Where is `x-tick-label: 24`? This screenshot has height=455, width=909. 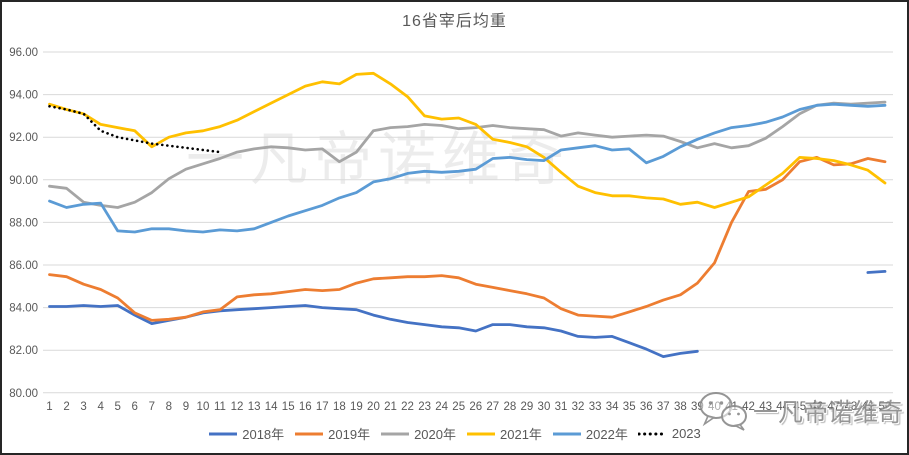 x-tick-label: 24 is located at coordinates (441, 407).